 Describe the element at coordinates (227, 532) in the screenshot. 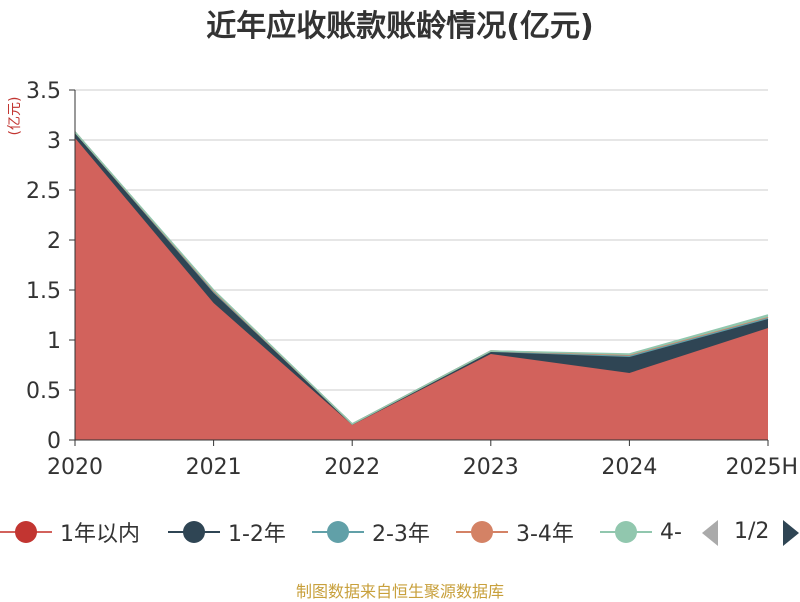

I see `legend-item-2: 1-2年` at that location.